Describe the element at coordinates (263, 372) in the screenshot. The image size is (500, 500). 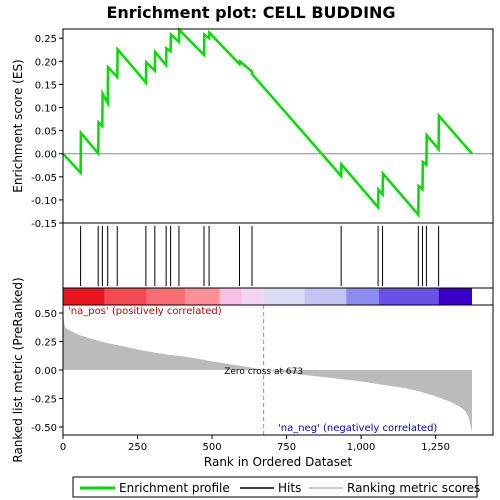
I see `zero-cross-label: Zero cross at 673` at that location.